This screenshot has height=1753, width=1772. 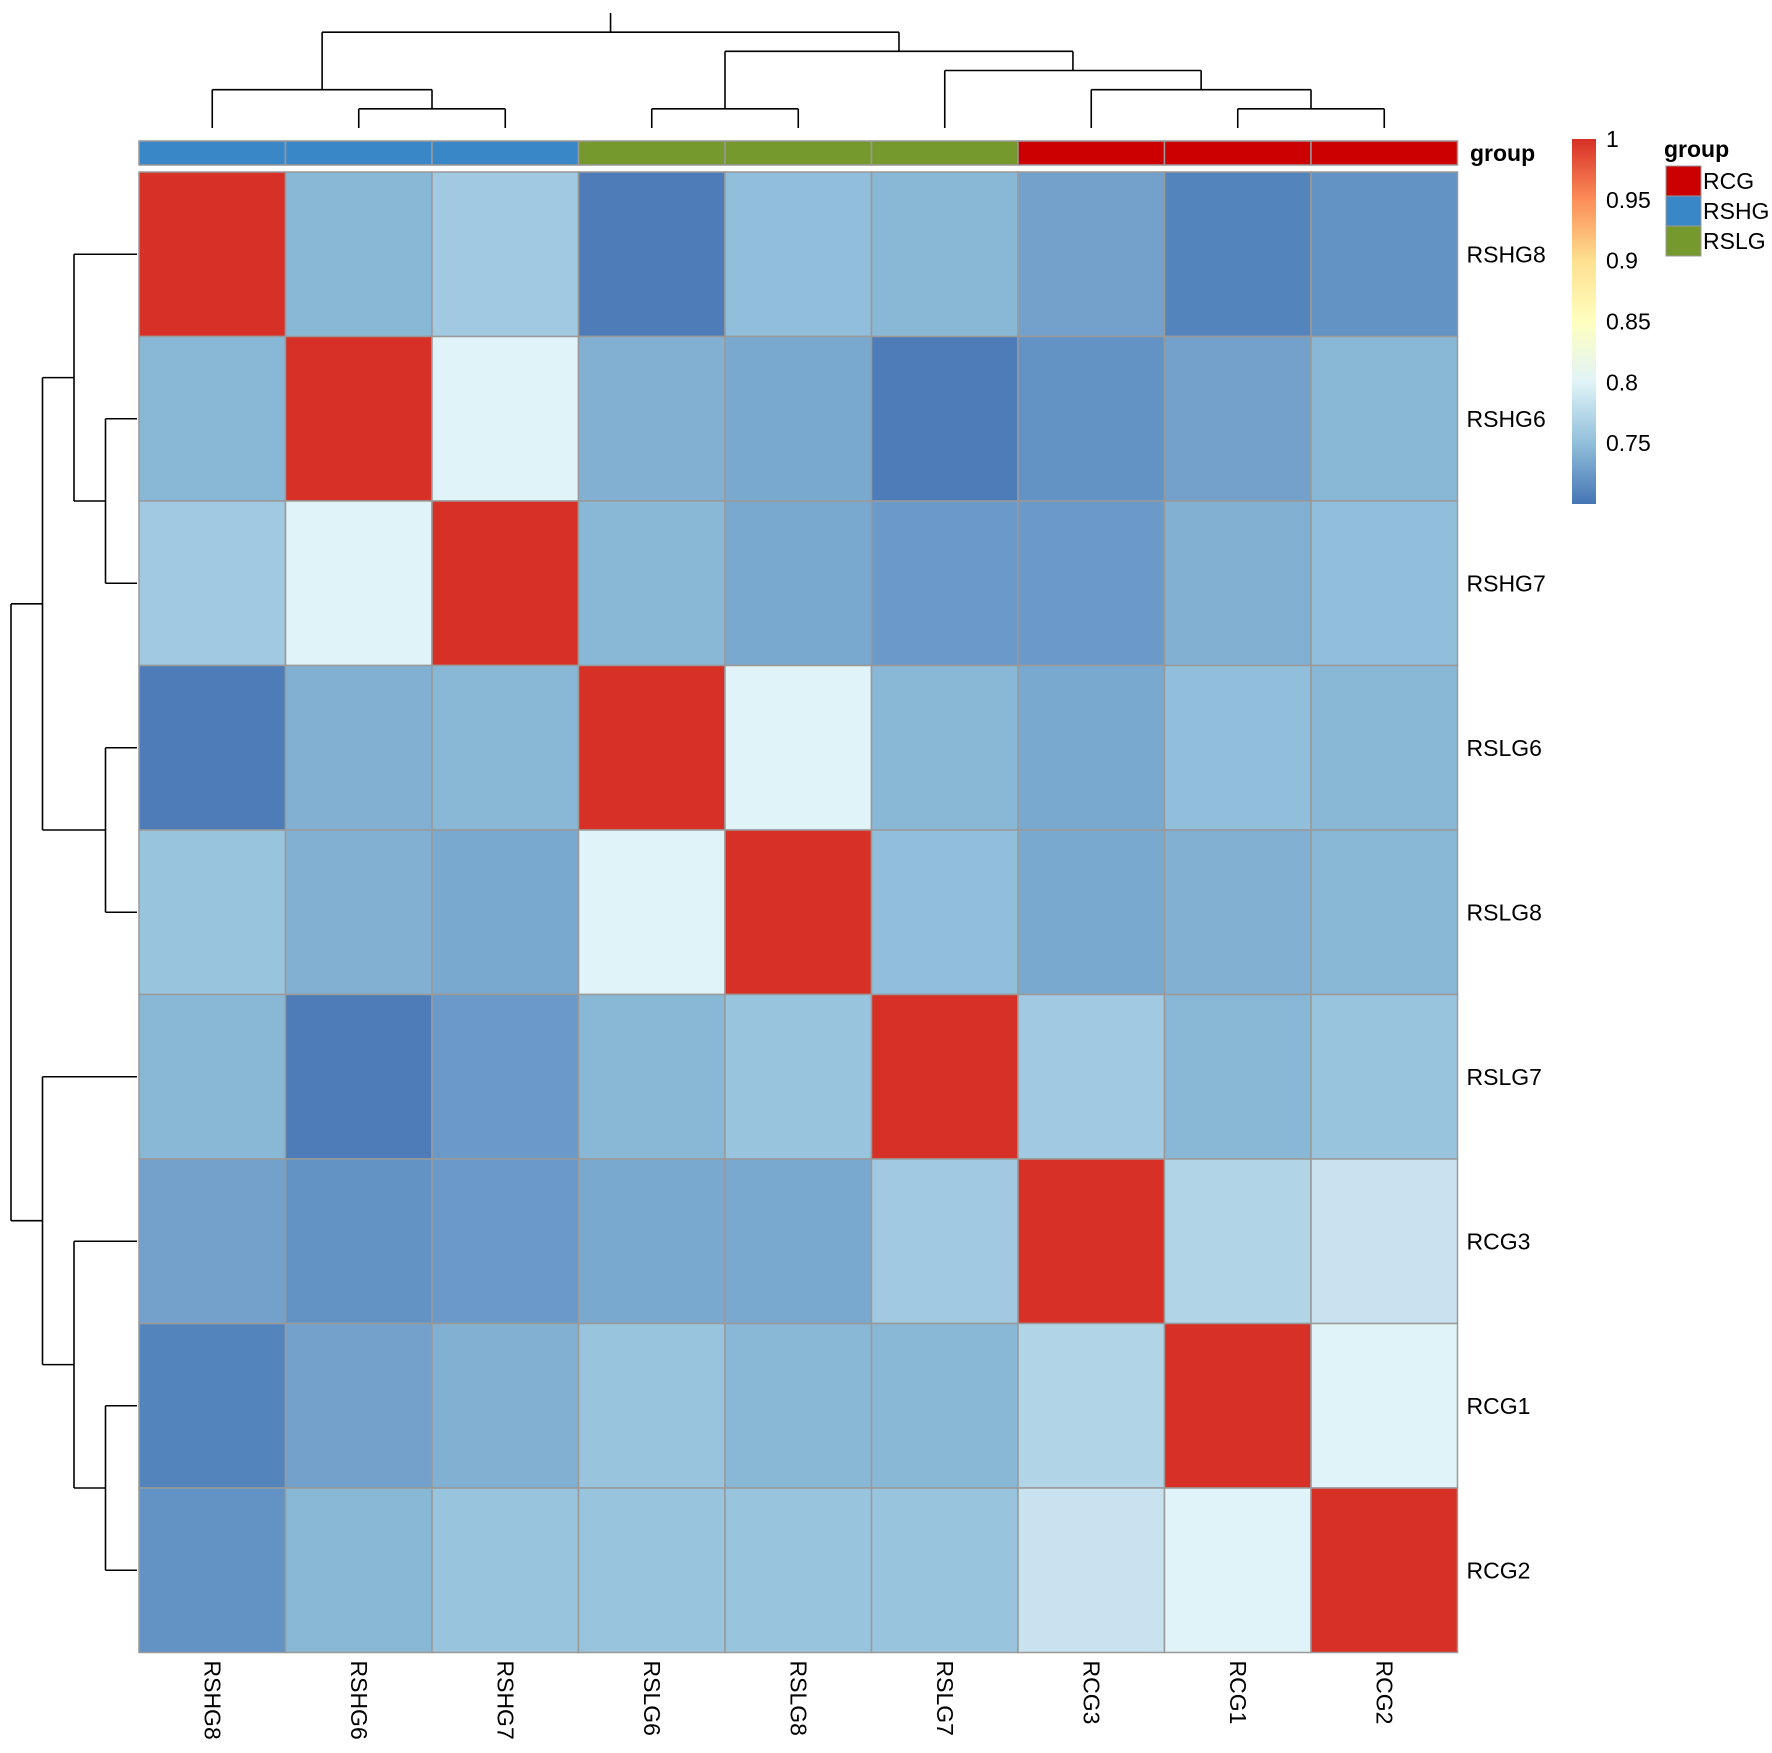 I want to click on color-scale-legend: 1 0.95 0.9 0.85 0.8 0.75, so click(x=1611, y=315).